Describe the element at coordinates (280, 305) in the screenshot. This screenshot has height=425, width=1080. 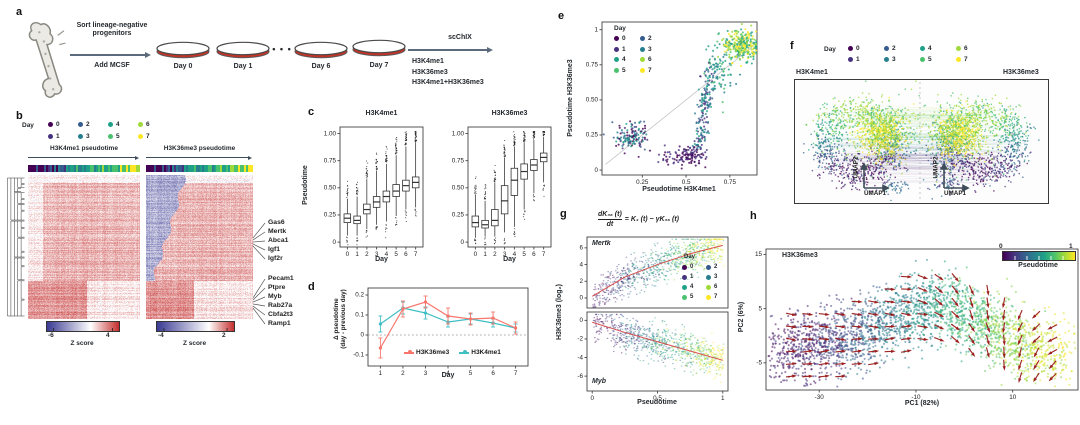
I see `gene-label: Rab27a` at that location.